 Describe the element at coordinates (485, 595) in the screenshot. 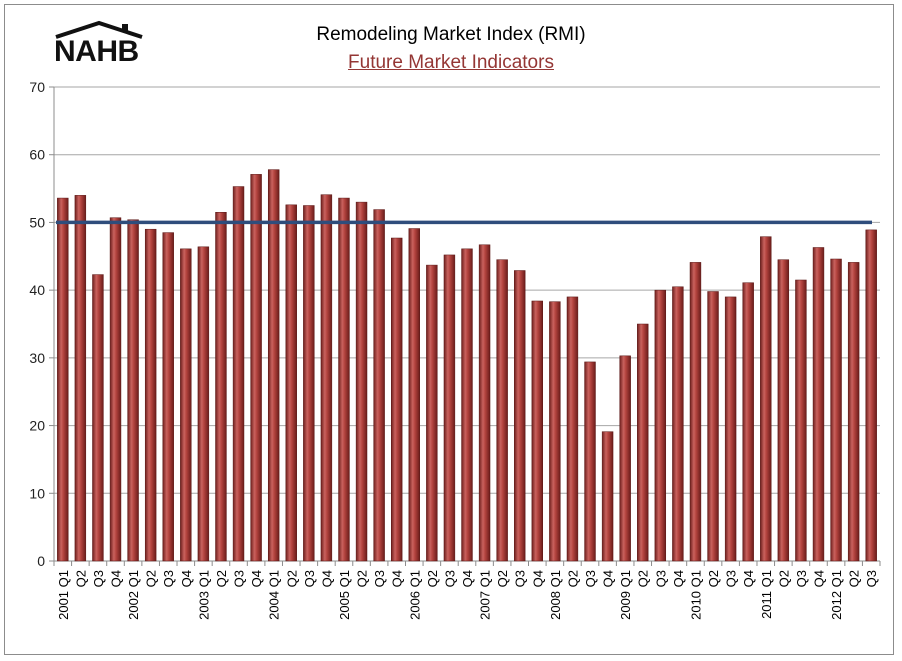

I see `x-tick-label: 2007 Q1` at that location.